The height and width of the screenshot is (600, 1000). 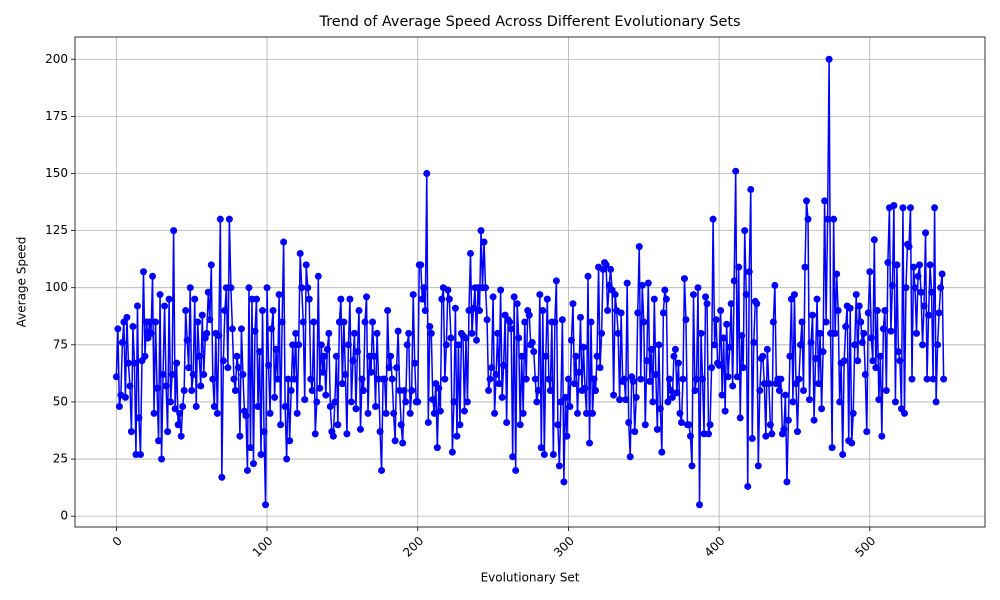 What do you see at coordinates (60, 344) in the screenshot?
I see `y-tick-label: 75` at bounding box center [60, 344].